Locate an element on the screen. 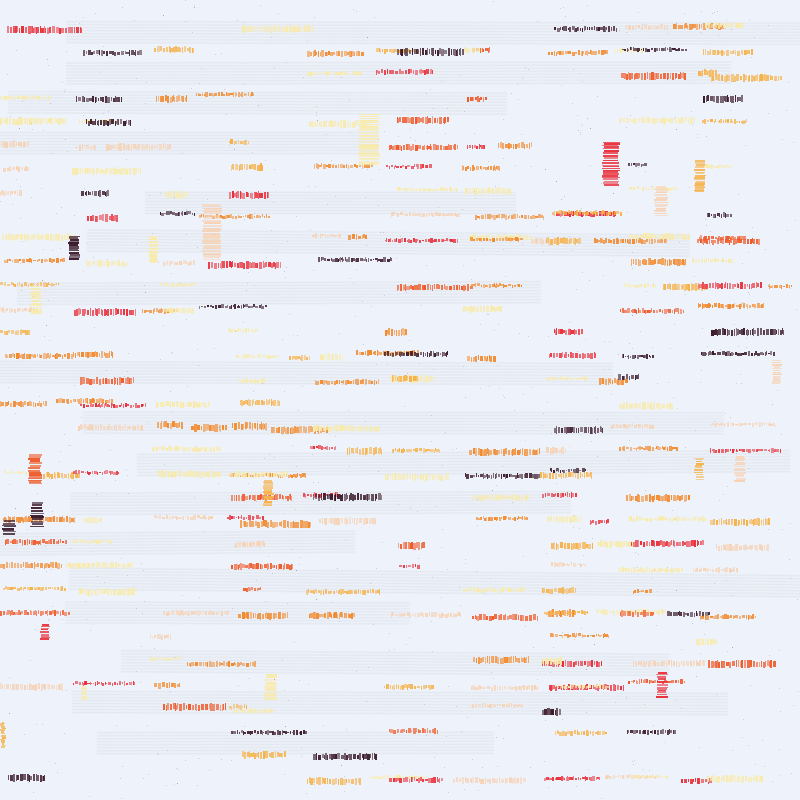 The width and height of the screenshot is (800, 800). graphite-smudge is located at coordinates (295, 743).